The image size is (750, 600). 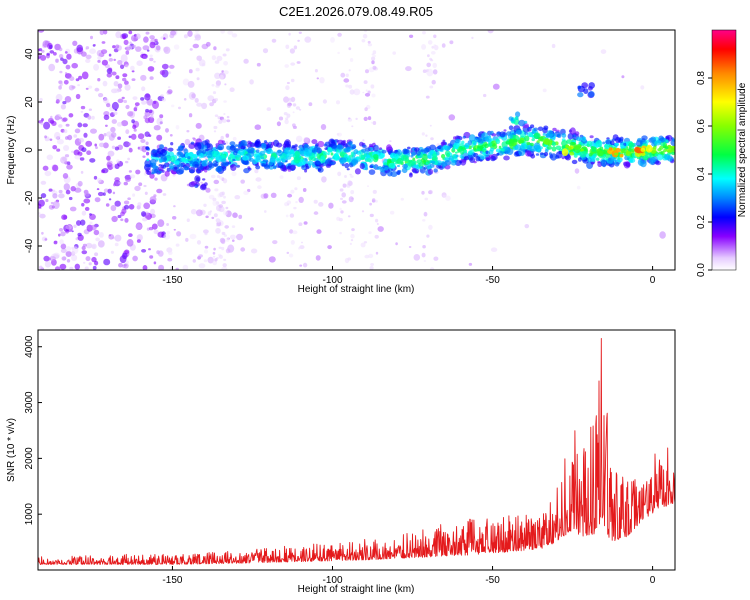 What do you see at coordinates (492, 280) in the screenshot?
I see `x-tick-label: -50` at bounding box center [492, 280].